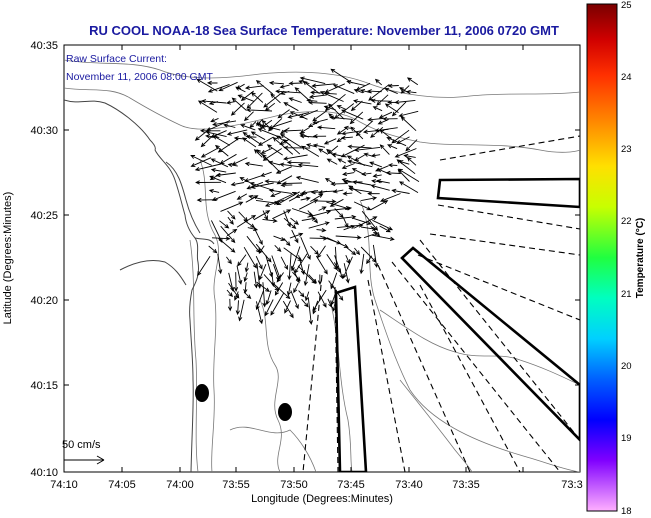 Image resolution: width=651 pixels, height=518 pixels. I want to click on y-tick-label: 40:30, so click(44, 131).